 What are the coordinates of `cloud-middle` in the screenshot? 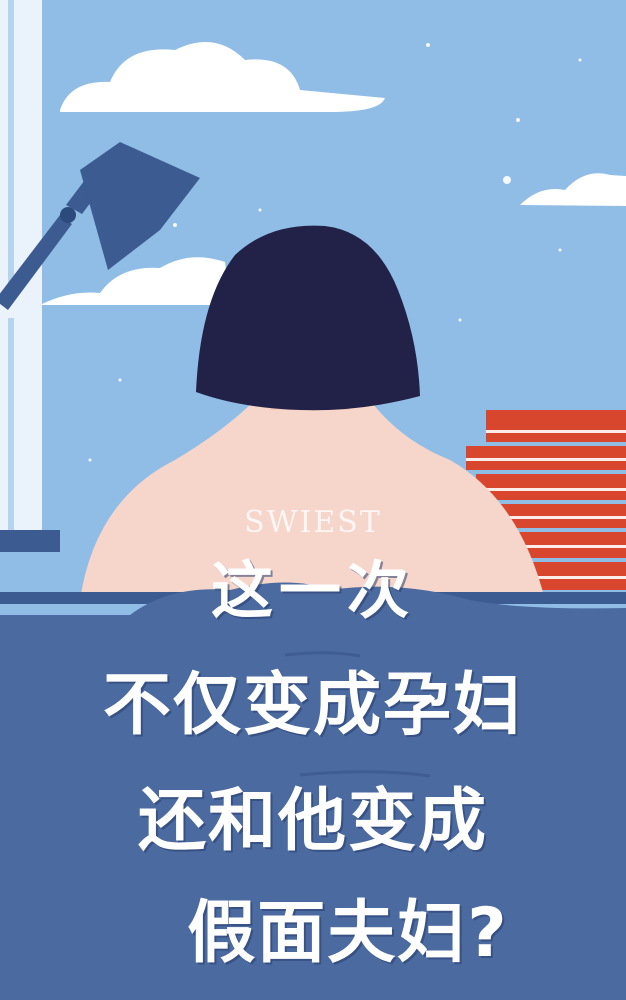 It's located at (135, 281).